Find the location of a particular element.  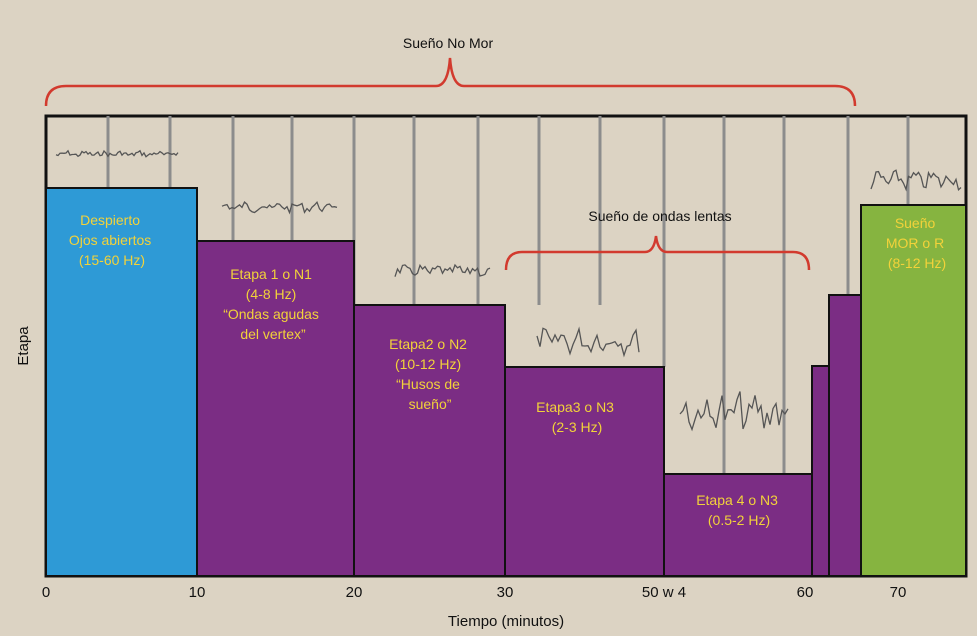

label-rem: Sueño MOR o R (8-12 Hz) is located at coordinates (917, 243).